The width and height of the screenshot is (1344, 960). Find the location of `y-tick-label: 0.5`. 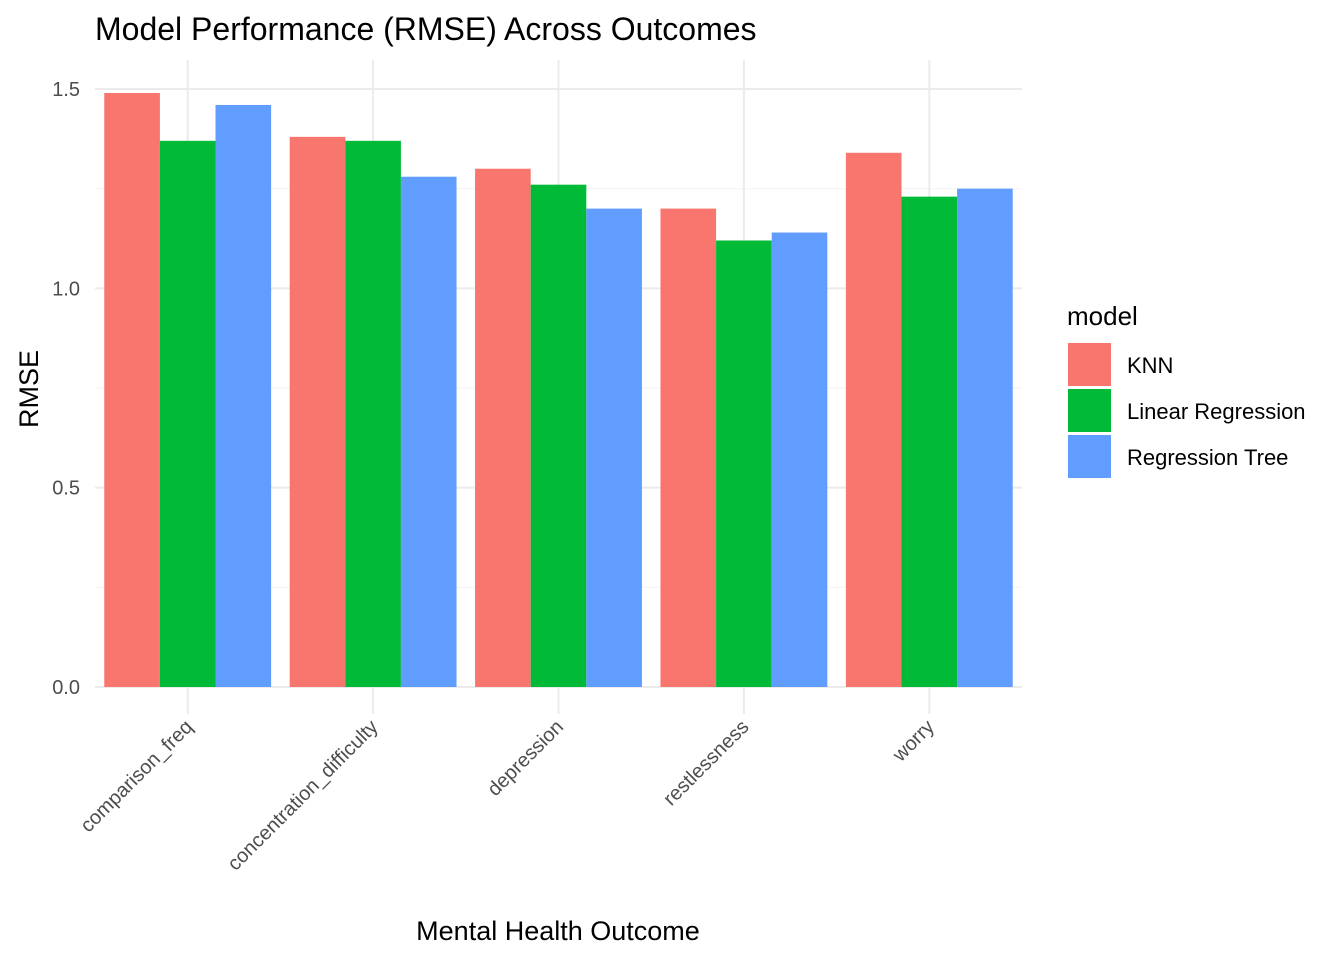

y-tick-label: 0.5 is located at coordinates (66, 489).